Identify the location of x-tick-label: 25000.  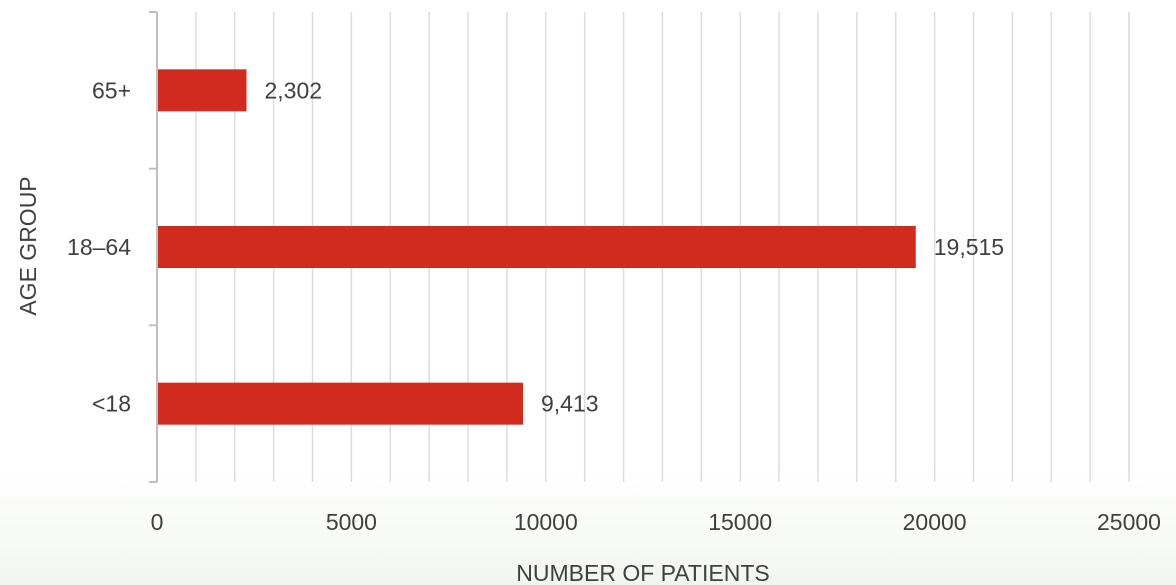
(1129, 522).